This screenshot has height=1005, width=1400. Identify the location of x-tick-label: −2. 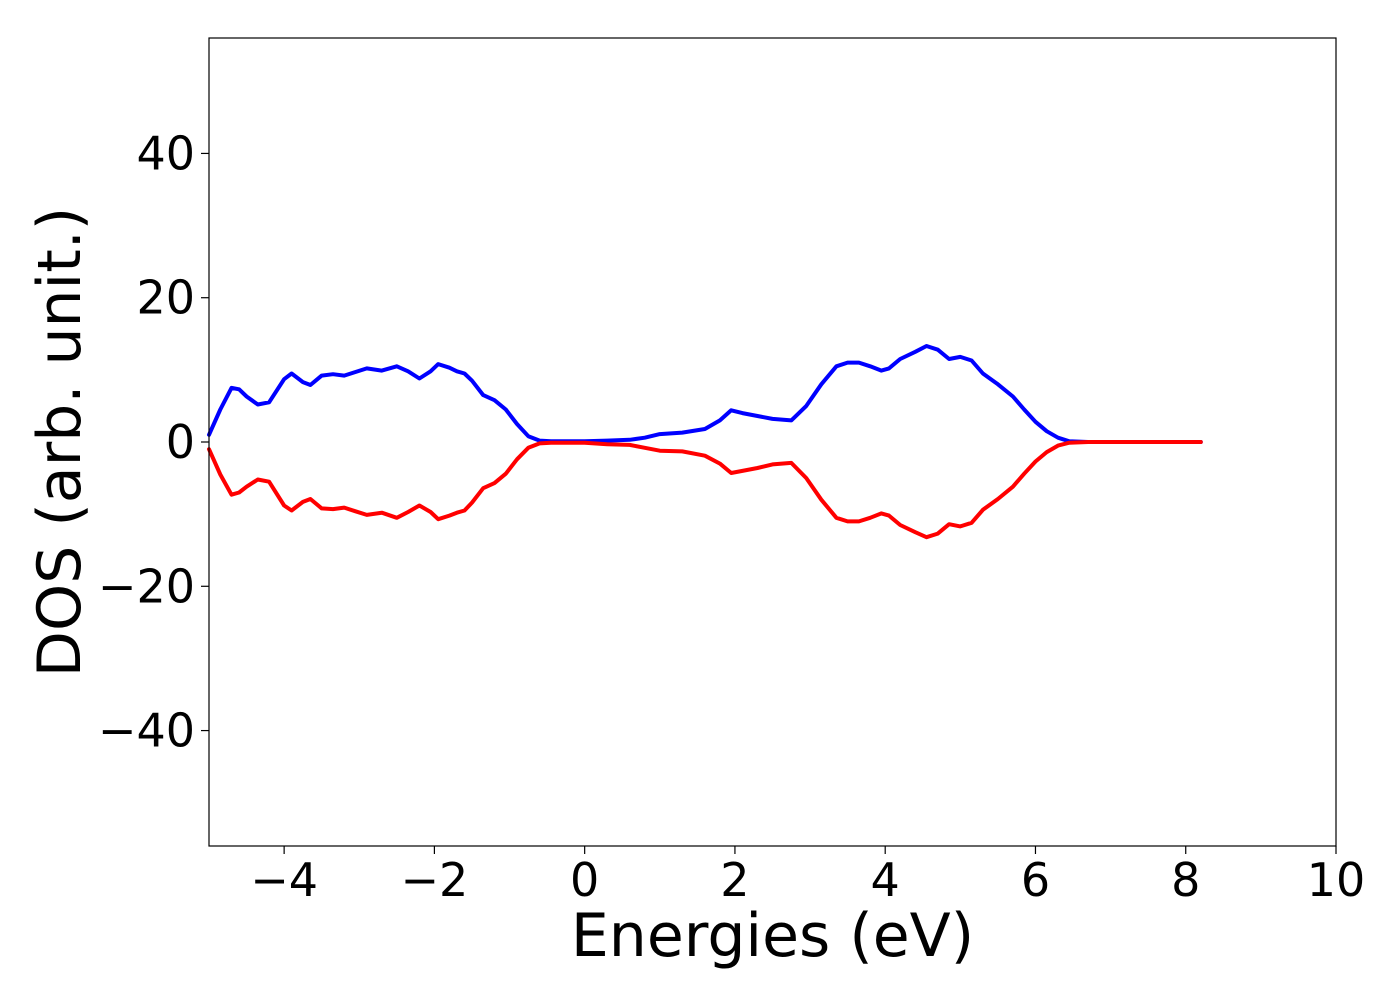
(434, 880).